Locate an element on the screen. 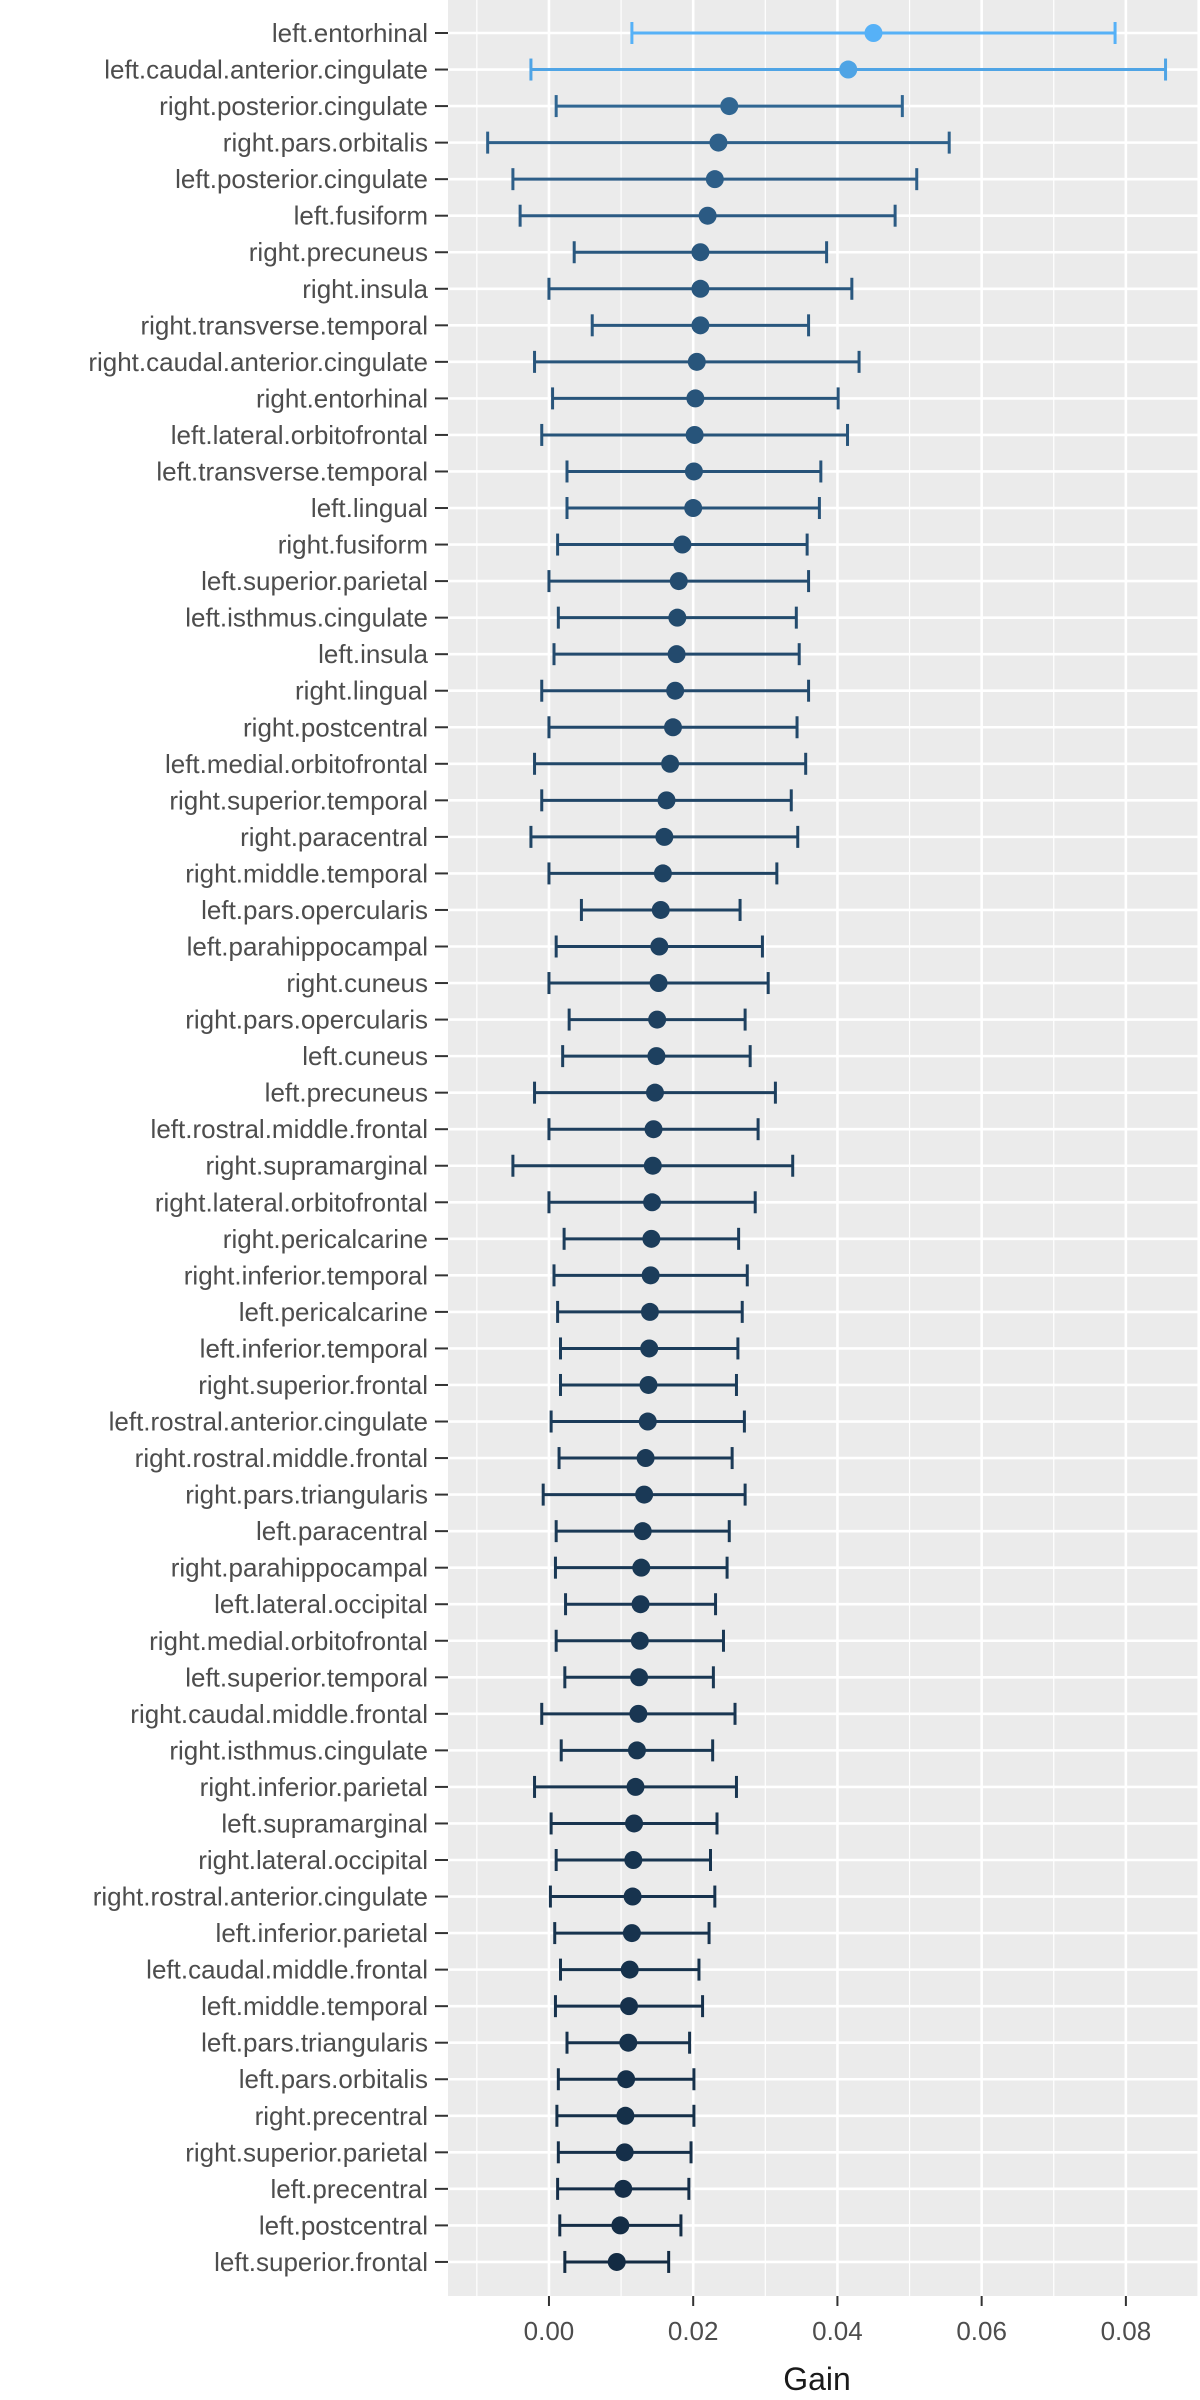  y-axis-label: left.inferior.parietal is located at coordinates (322, 1933).